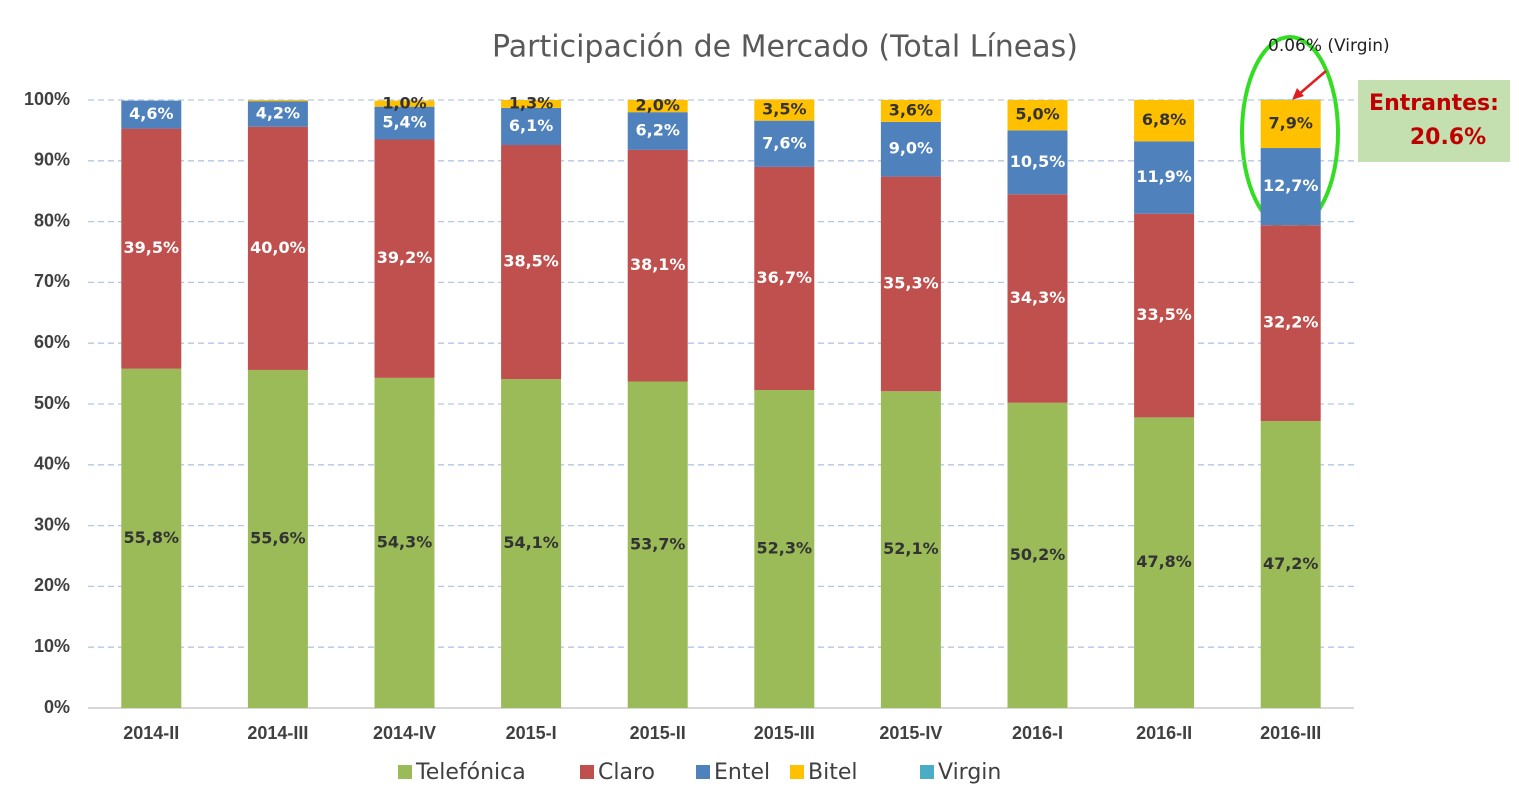  I want to click on y-tick-label: 90%, so click(52, 160).